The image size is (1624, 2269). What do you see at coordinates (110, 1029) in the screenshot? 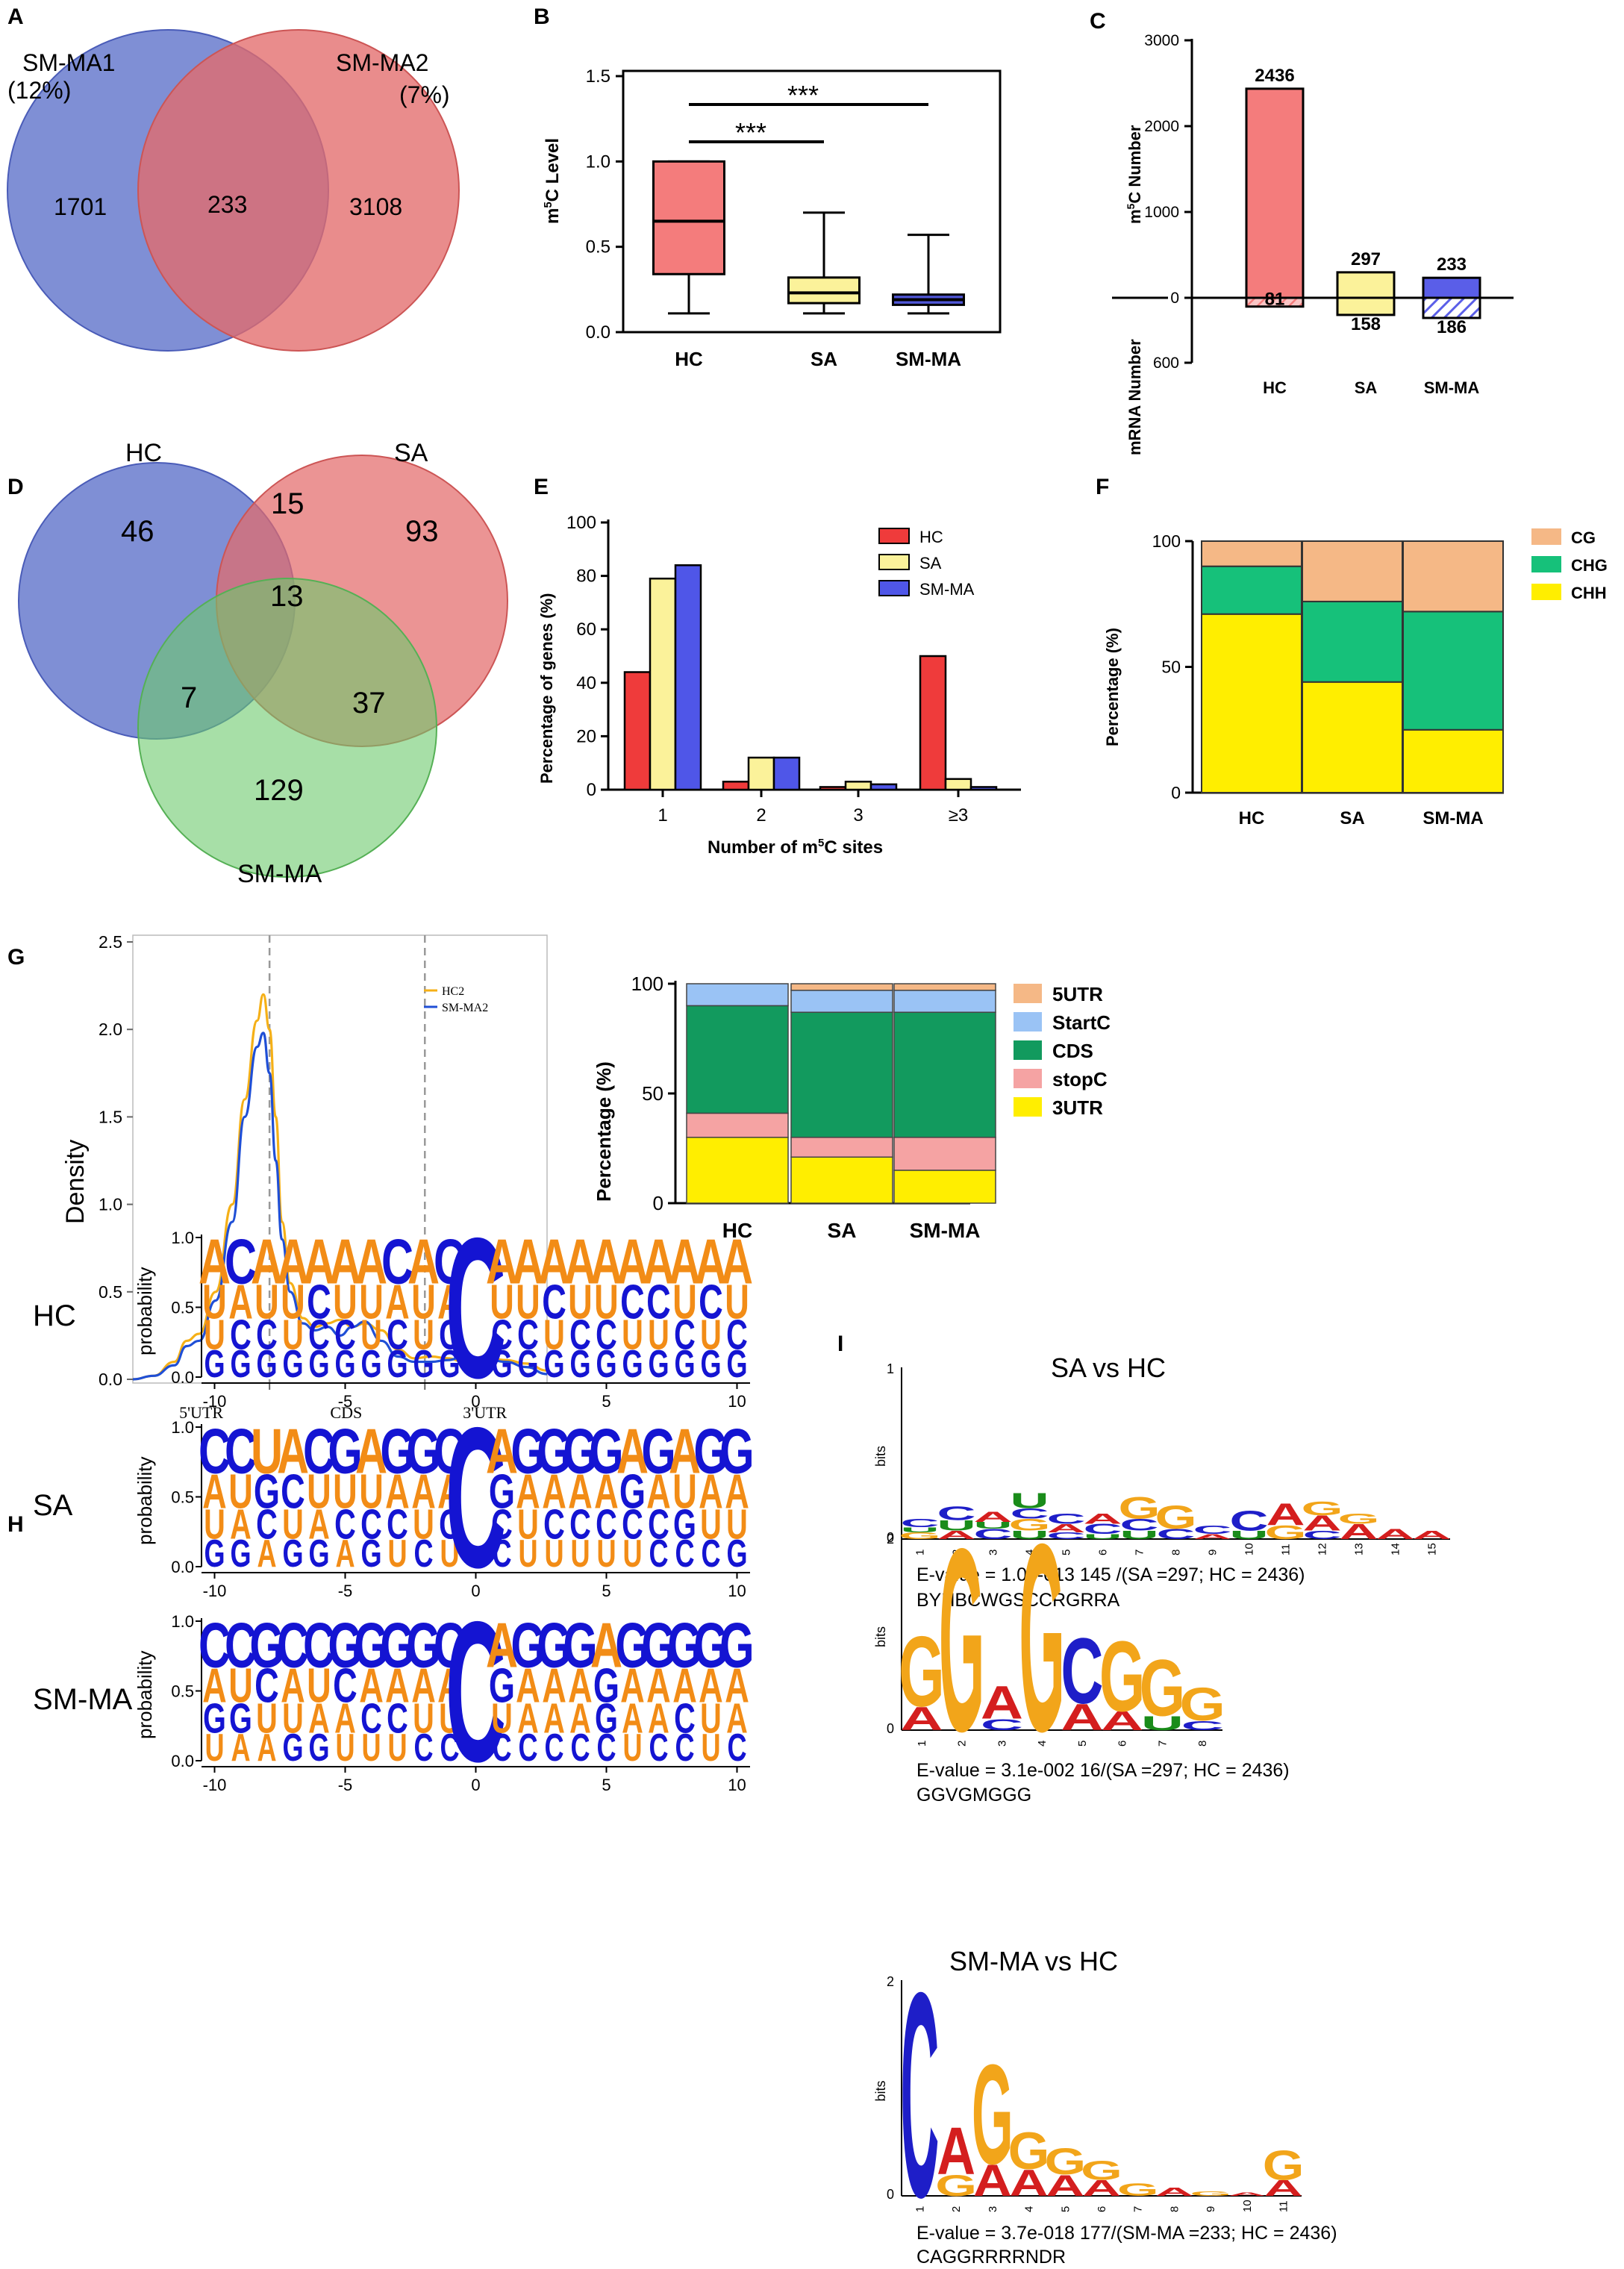
I see `g-ytick-label: 2.0` at bounding box center [110, 1029].